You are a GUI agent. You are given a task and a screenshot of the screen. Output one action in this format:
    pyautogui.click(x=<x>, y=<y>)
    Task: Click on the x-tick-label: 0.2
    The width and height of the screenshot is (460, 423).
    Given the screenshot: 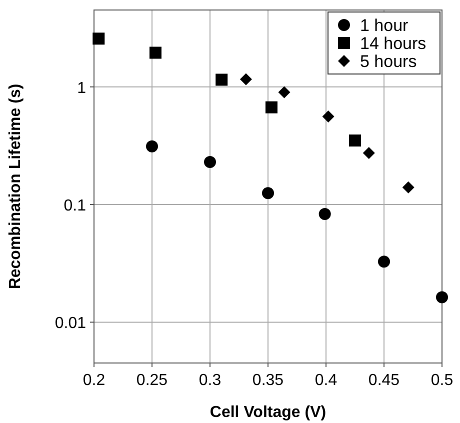 What is the action you would take?
    pyautogui.click(x=94, y=380)
    